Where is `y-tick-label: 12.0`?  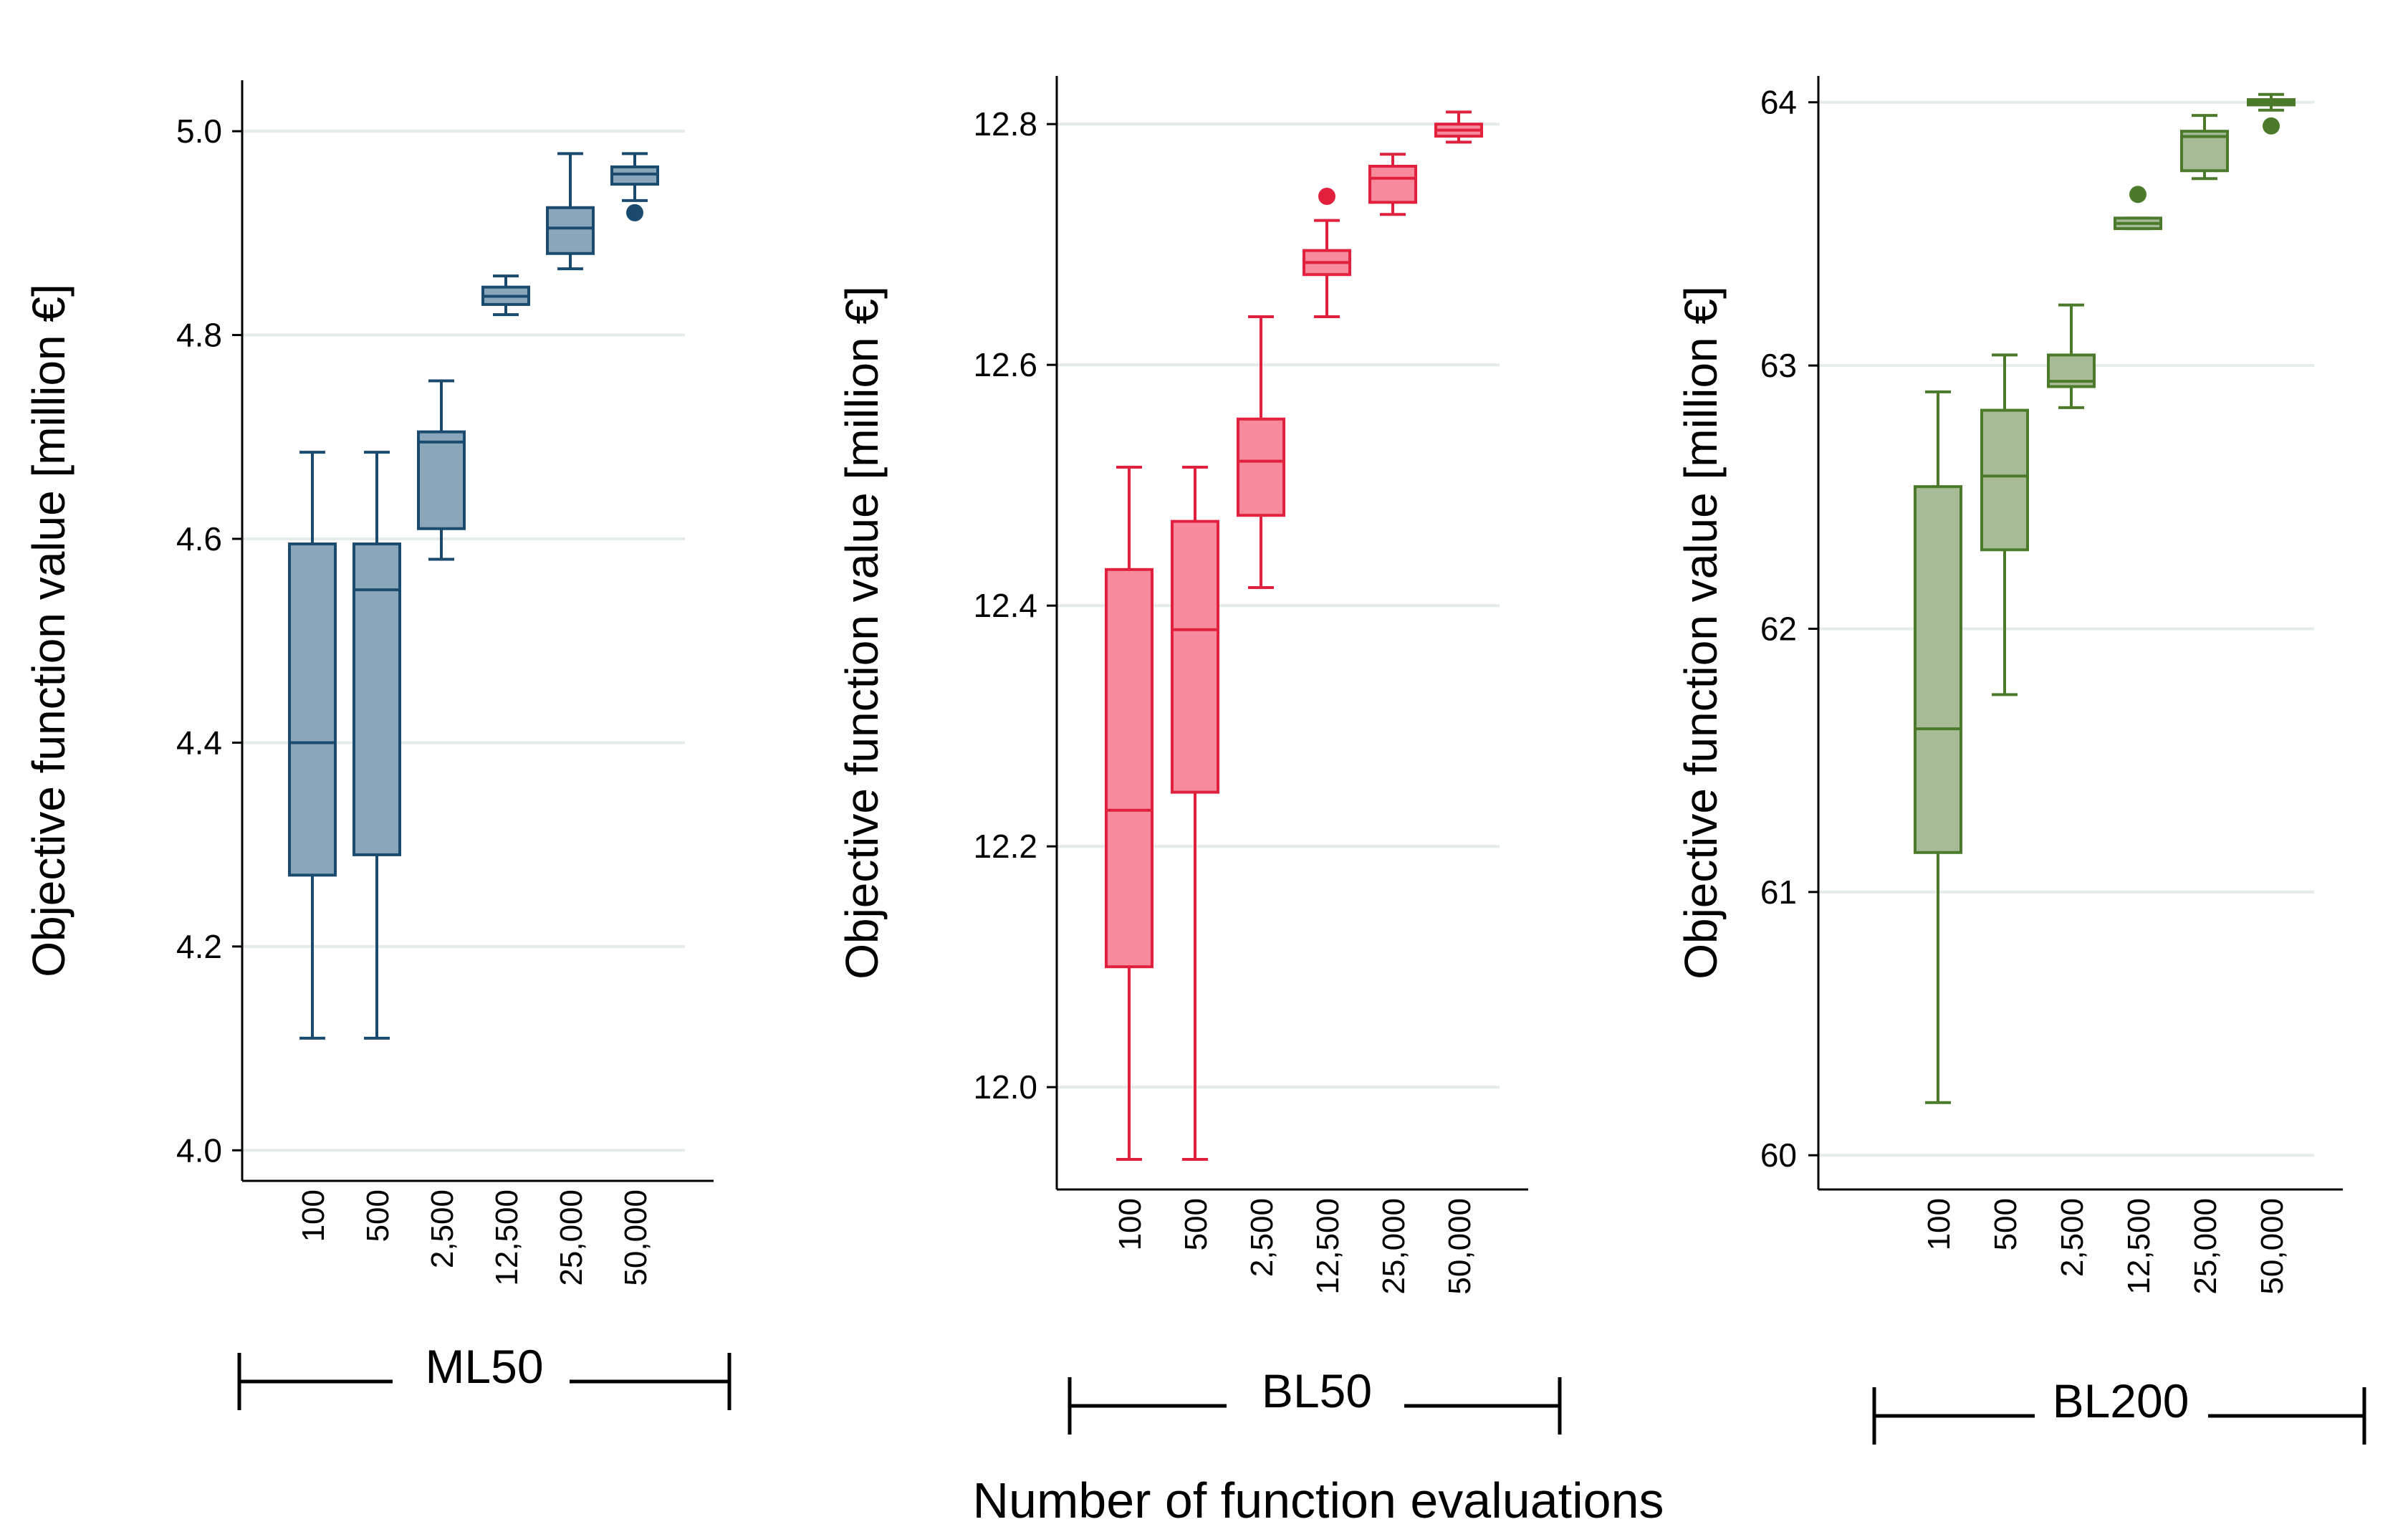 y-tick-label: 12.0 is located at coordinates (1005, 1087).